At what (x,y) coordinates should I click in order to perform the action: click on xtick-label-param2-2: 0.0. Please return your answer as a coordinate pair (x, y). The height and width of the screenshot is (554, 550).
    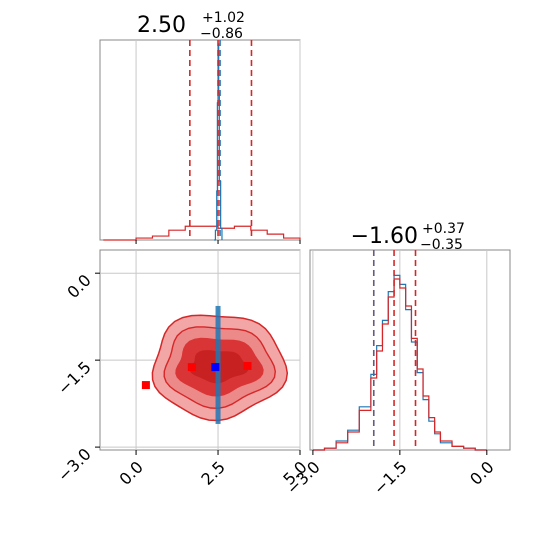
    Looking at the image, I should click on (481, 472).